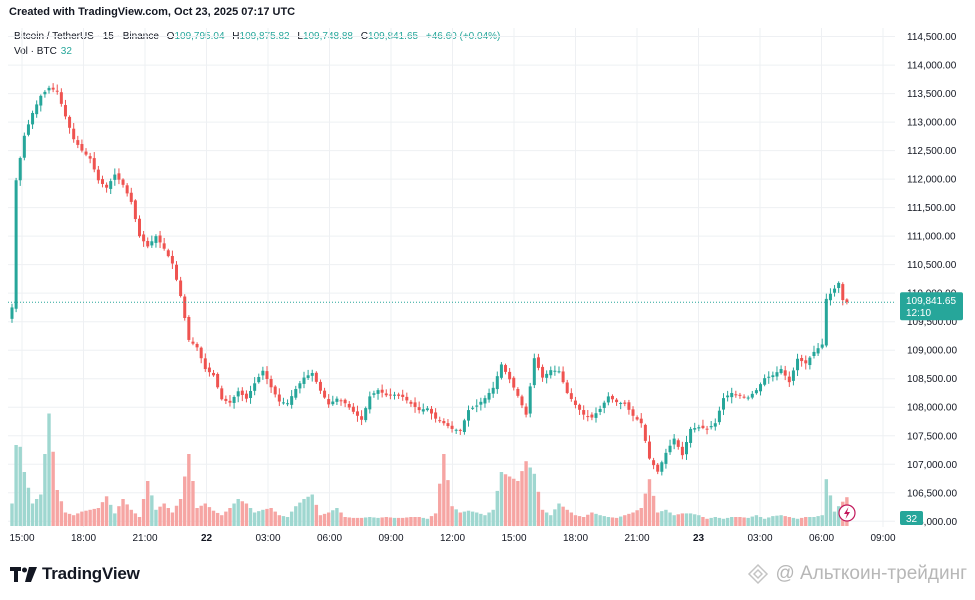  What do you see at coordinates (267, 538) in the screenshot?
I see `x-tick-label: 03:00` at bounding box center [267, 538].